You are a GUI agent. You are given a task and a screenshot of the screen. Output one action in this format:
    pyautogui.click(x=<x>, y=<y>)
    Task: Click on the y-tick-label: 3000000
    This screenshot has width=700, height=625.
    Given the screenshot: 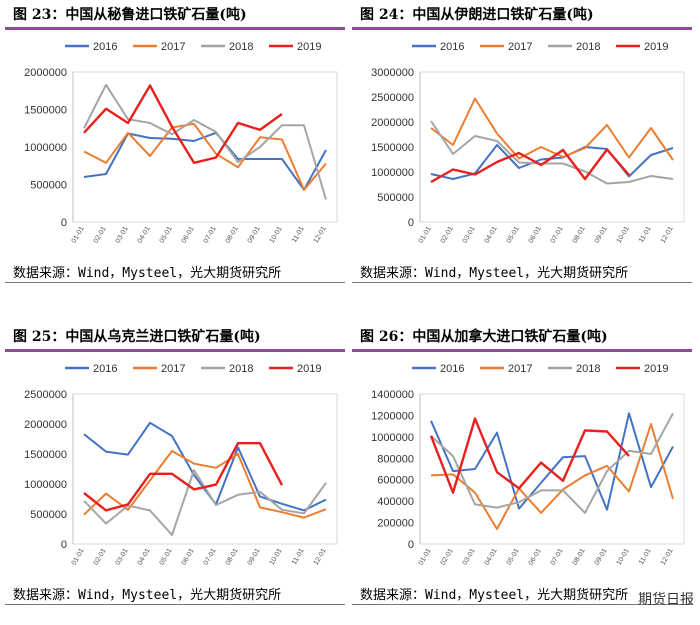 What is the action you would take?
    pyautogui.click(x=392, y=73)
    